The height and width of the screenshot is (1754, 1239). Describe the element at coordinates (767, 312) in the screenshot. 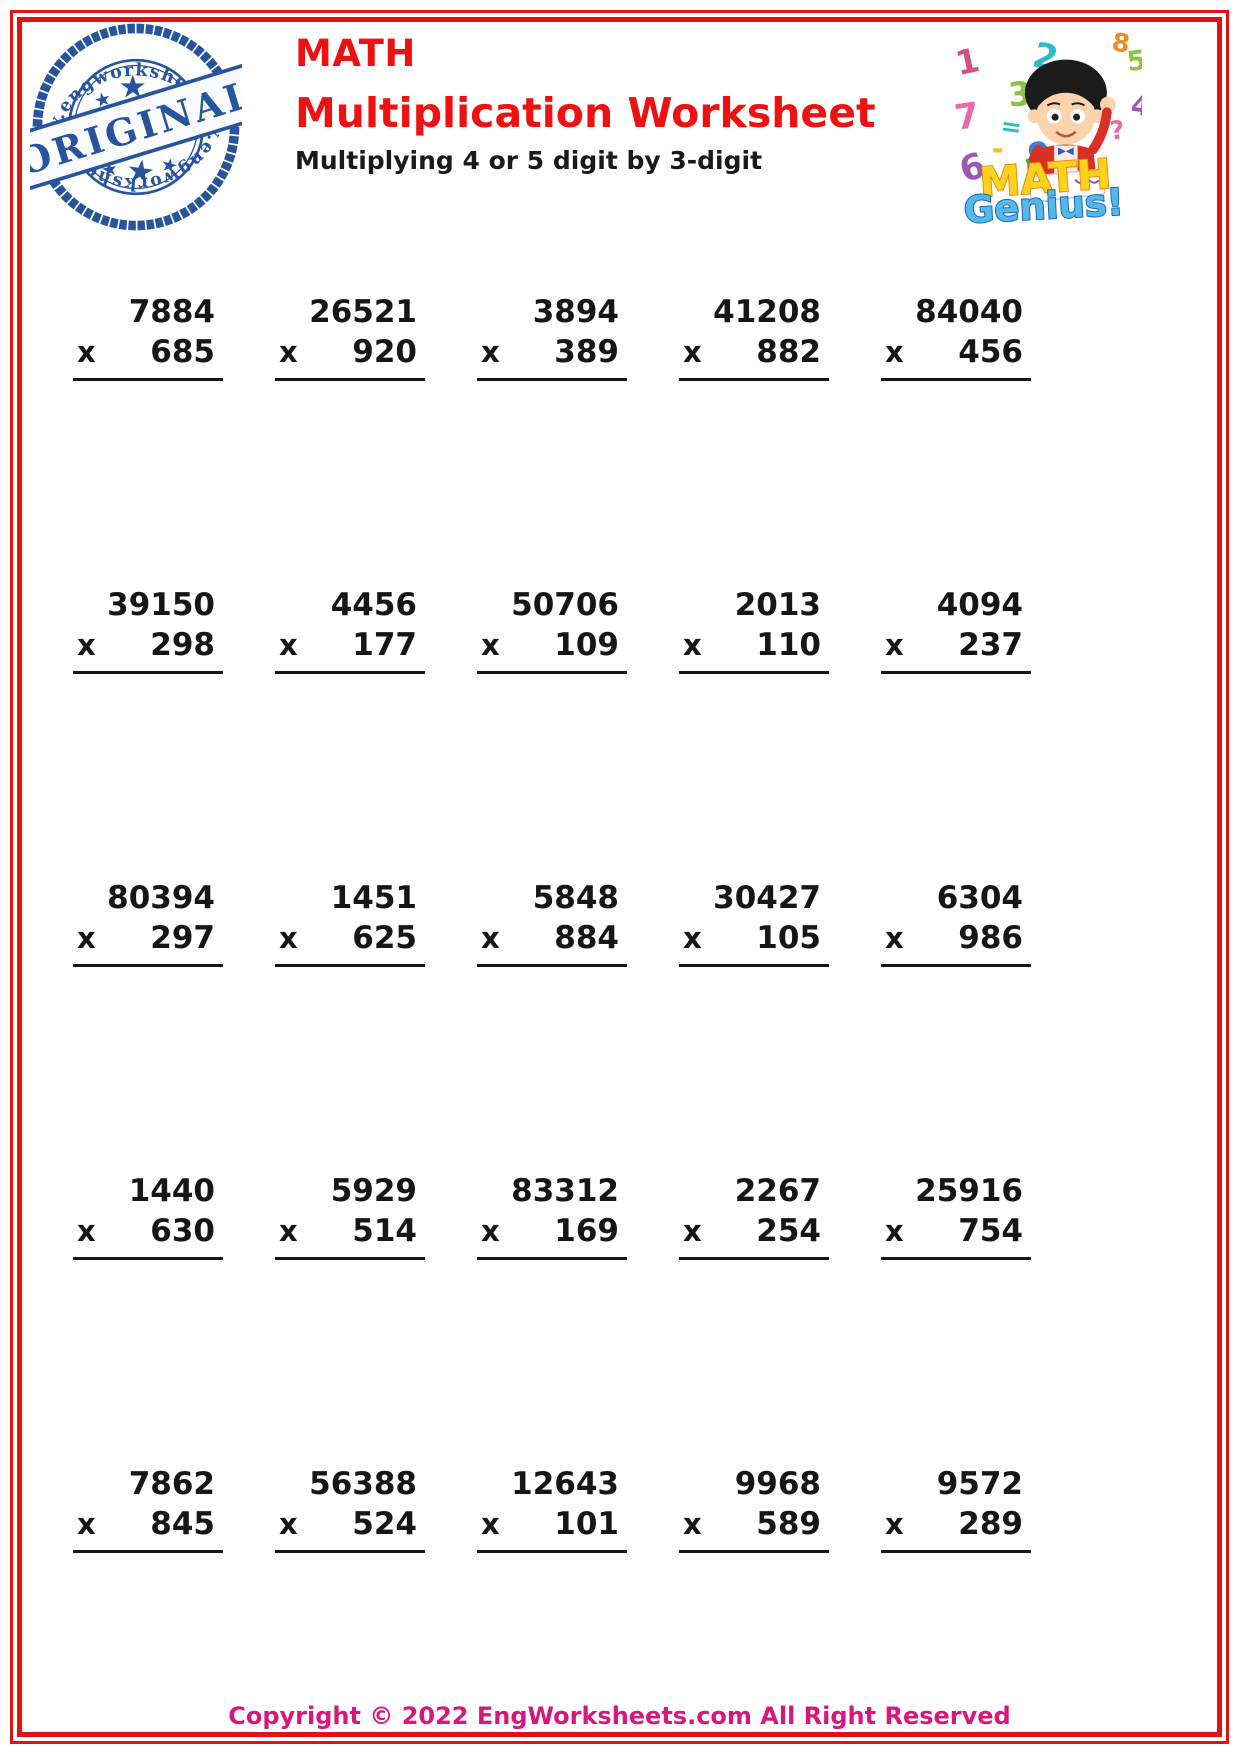

I see `multiplicand: 41208` at that location.